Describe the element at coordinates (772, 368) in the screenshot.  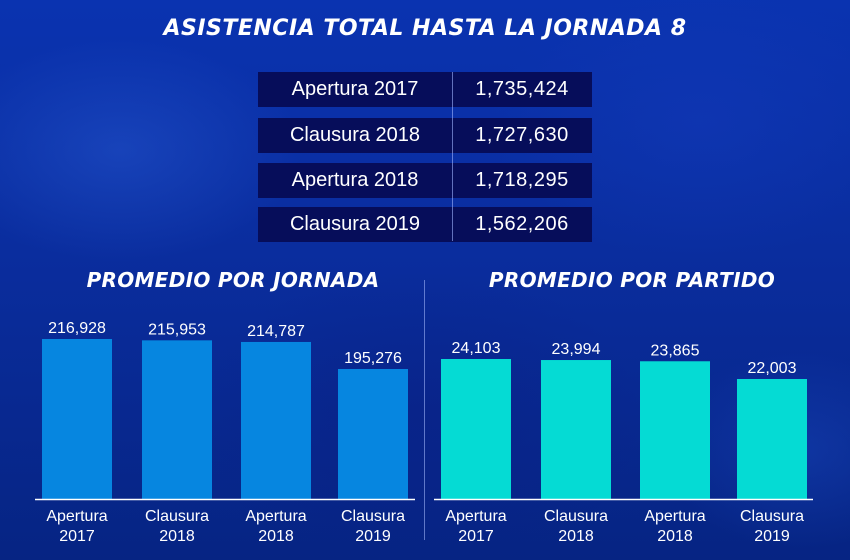
I see `value-label-partido-3: 22,003` at that location.